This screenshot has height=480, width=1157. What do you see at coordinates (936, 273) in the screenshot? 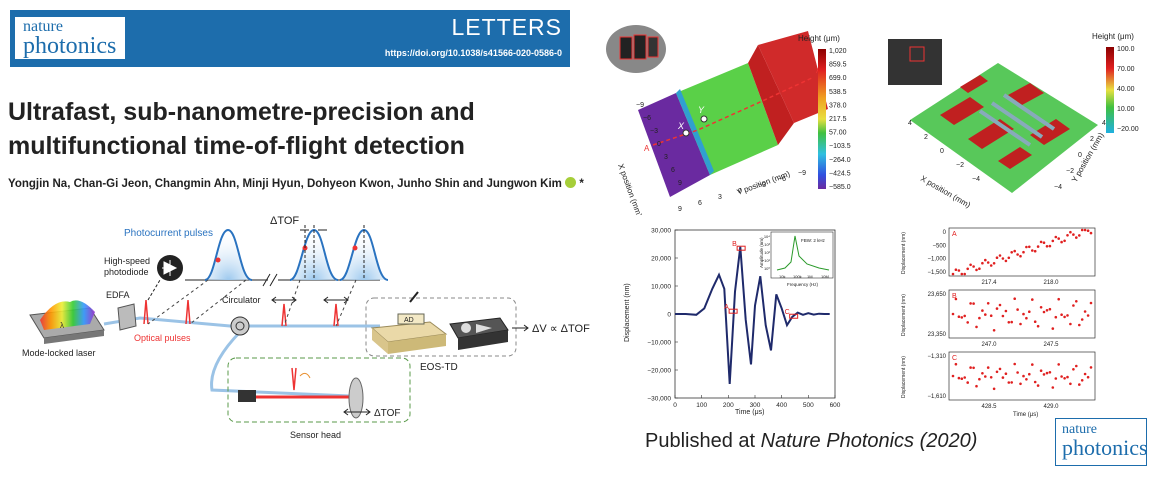
I see `panel-y-tick: −1,500` at bounding box center [936, 273].